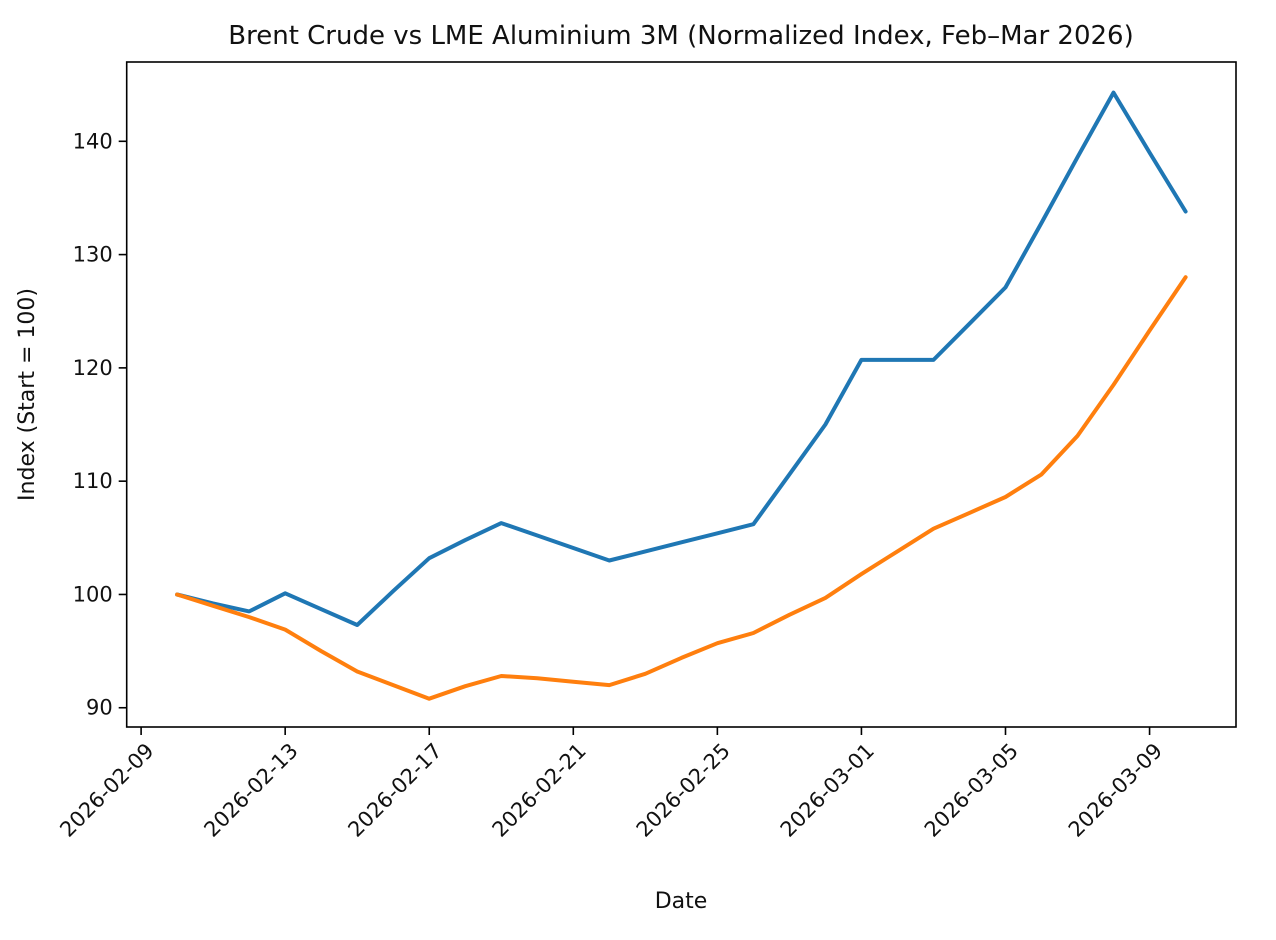 The height and width of the screenshot is (940, 1276). Describe the element at coordinates (106, 790) in the screenshot. I see `x-tick-label: 2026-02-09` at that location.